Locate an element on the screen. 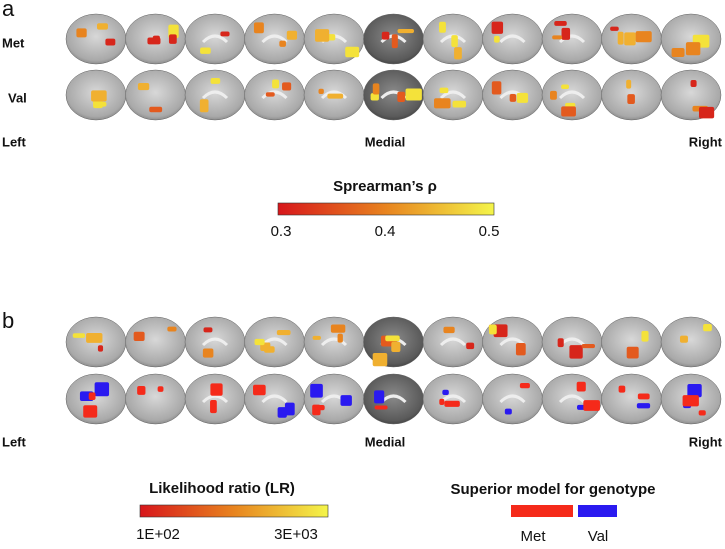 The image size is (725, 549). legend-label: Met is located at coordinates (533, 536).